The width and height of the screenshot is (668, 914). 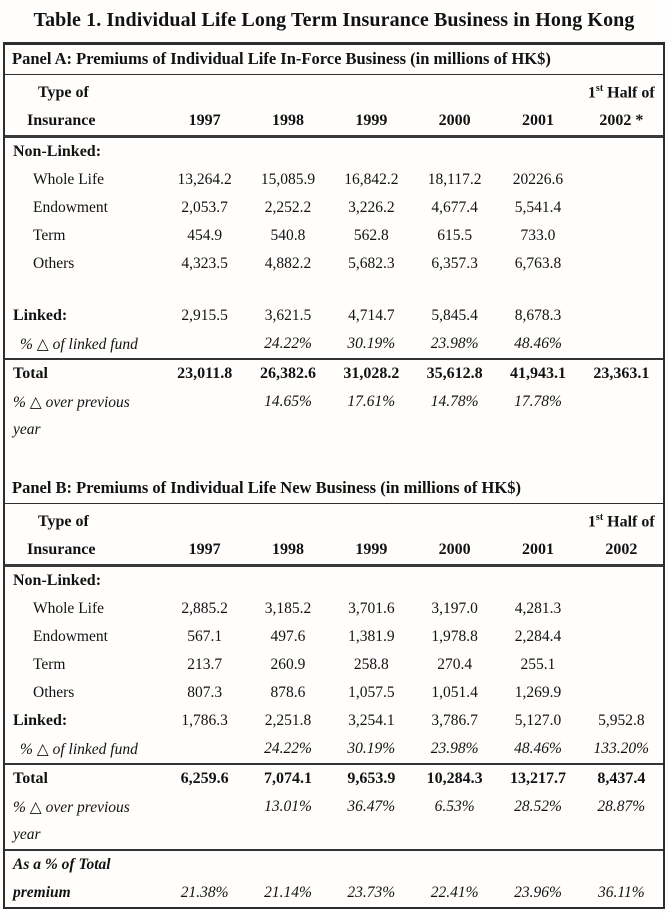 I want to click on spacer-cell, so click(x=334, y=290).